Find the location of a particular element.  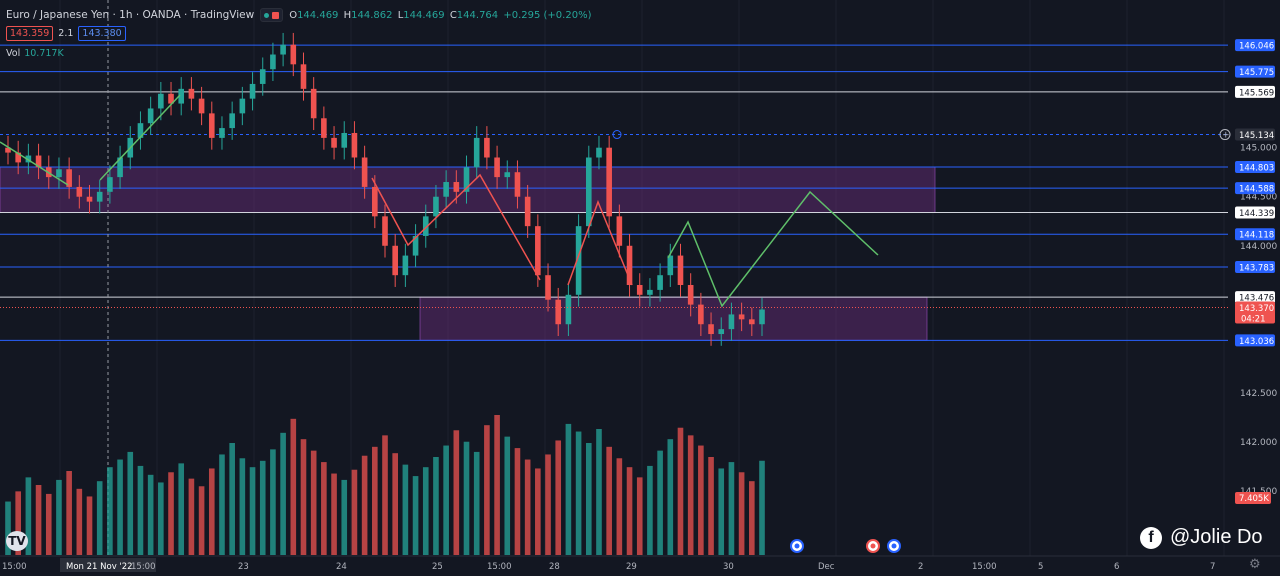

volume-legend: Vol 10.717K is located at coordinates (35, 53).